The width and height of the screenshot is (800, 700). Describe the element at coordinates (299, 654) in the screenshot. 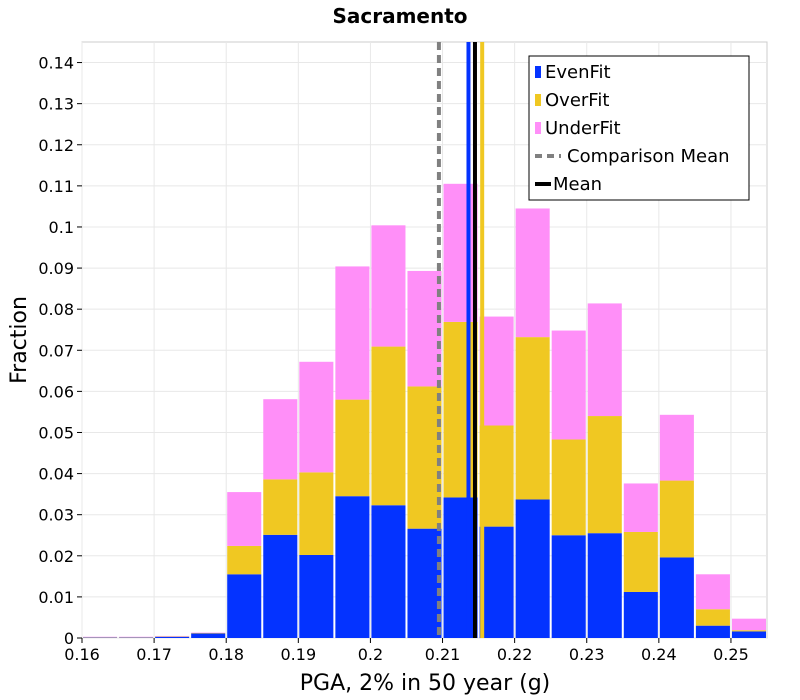

I see `x-tick-label: 0.19` at that location.